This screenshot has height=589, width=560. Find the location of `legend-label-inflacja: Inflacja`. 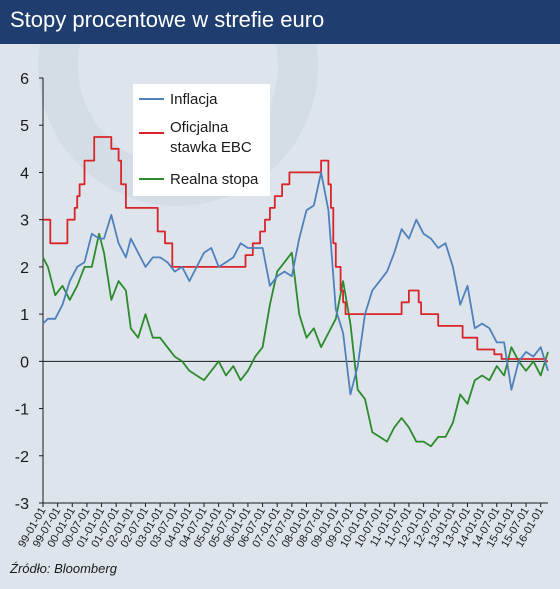

legend-label-inflacja: Inflacja is located at coordinates (194, 99).